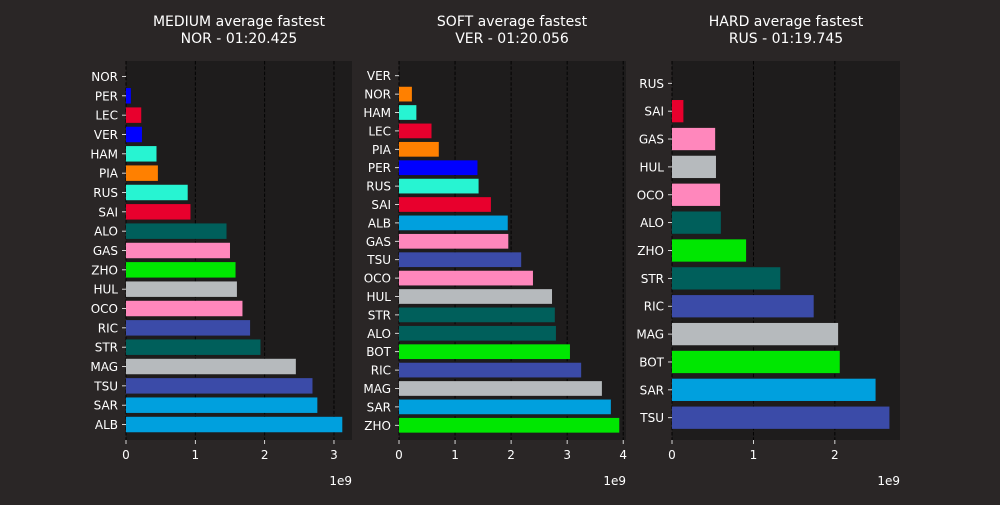 The image size is (1000, 505). I want to click on panel-soft: SOFT average fastest VER - 01:20.056, so click(512, 30).